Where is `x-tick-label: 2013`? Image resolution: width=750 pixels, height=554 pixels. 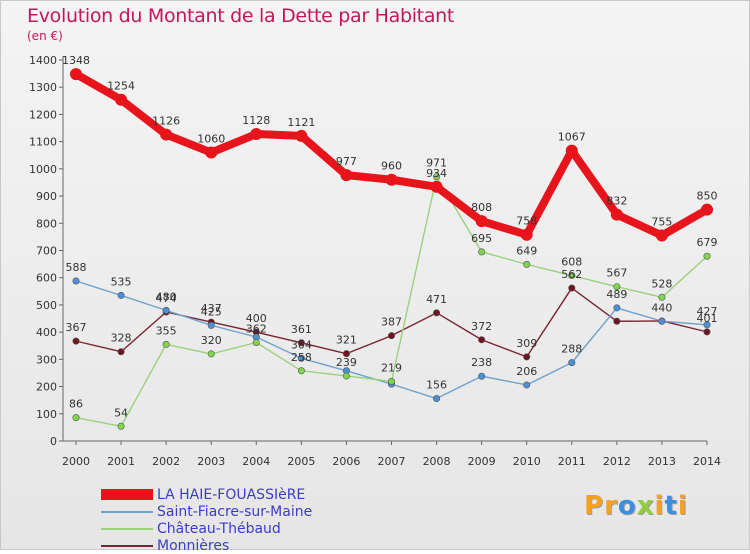 x-tick-label: 2013 is located at coordinates (662, 461).